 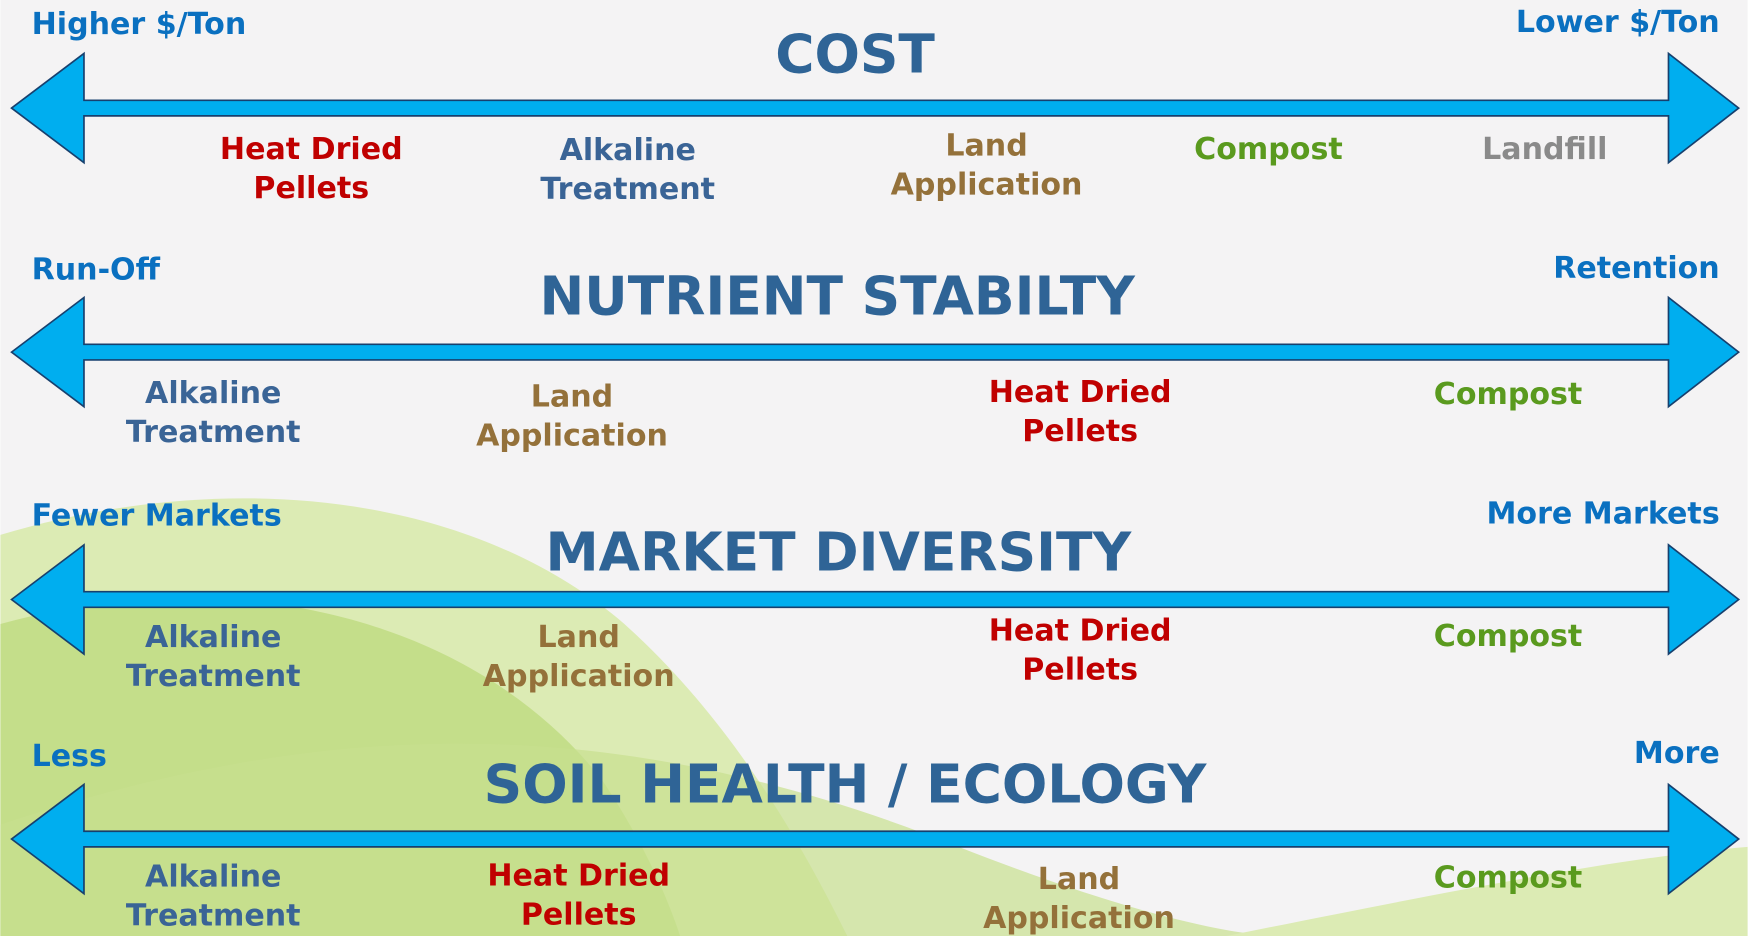 I want to click on row-title: MARKET DIVERSITY, so click(x=838, y=552).